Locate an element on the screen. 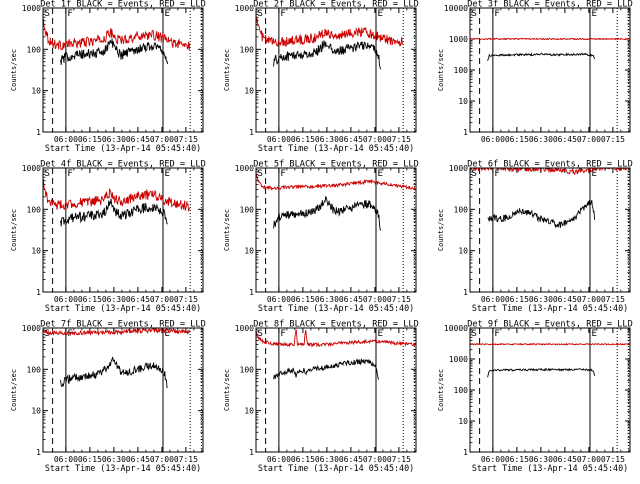  panel-title: Det 9f_BLACK = Events, RED = LLD is located at coordinates (550, 325).